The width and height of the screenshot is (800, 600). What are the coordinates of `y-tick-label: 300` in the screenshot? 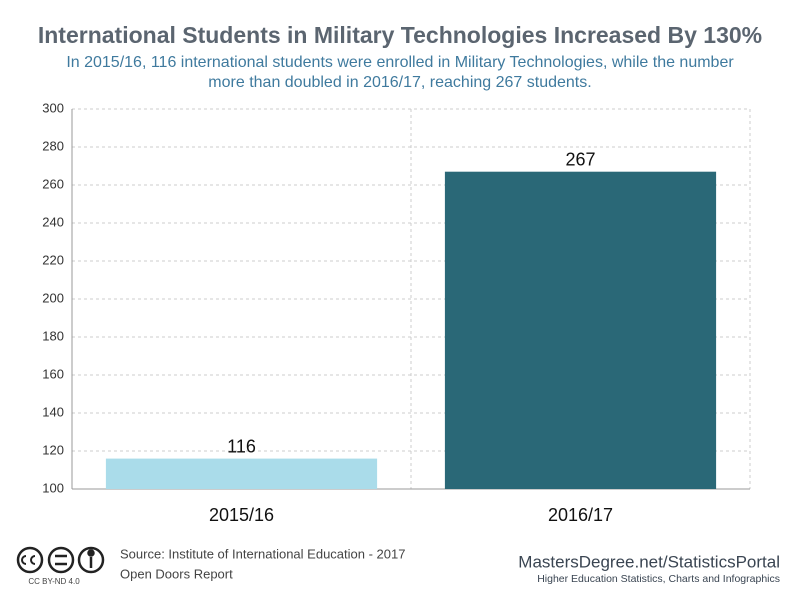 It's located at (53, 107).